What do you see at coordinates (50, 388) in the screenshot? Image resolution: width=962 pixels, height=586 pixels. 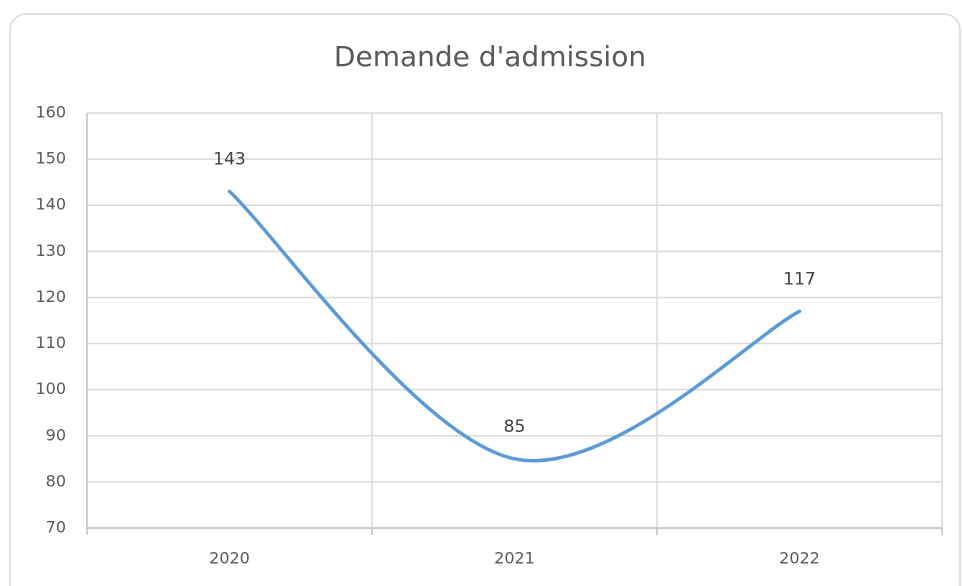 I see `y-tick-label: 100` at bounding box center [50, 388].